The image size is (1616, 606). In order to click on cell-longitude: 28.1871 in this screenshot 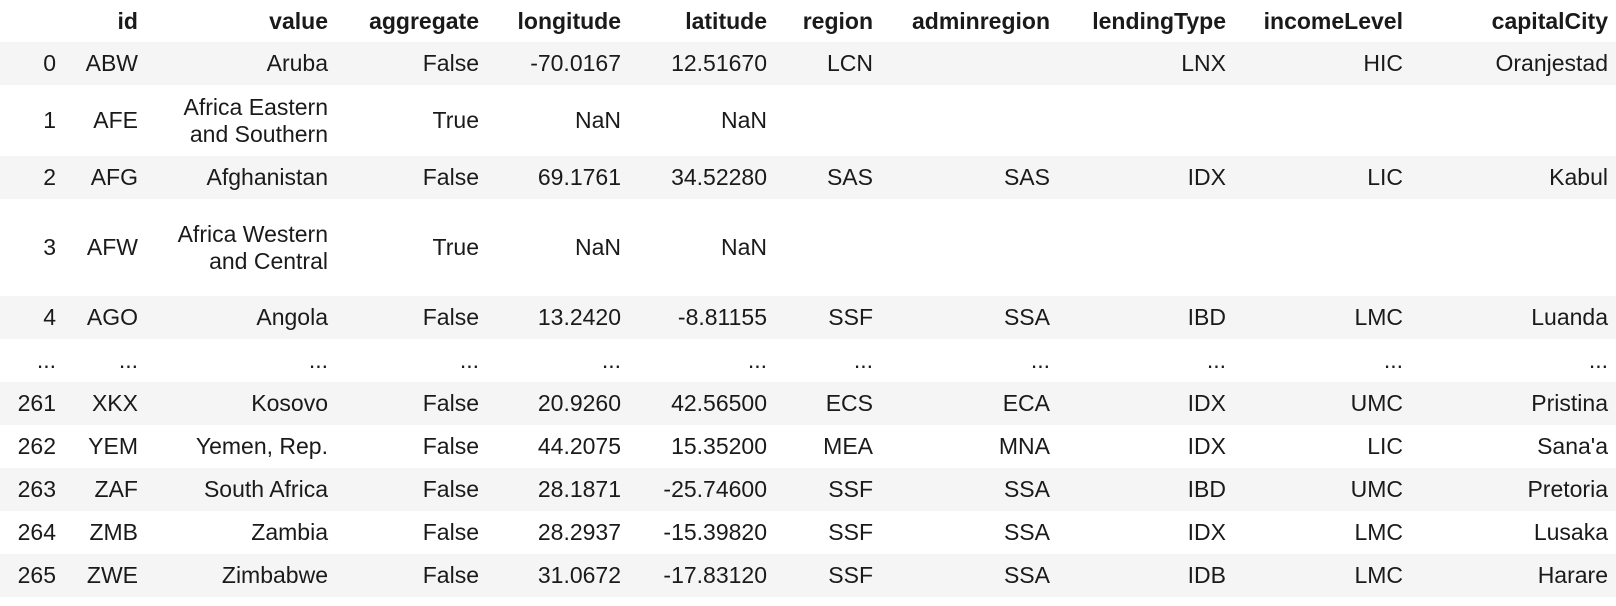, I will do `click(579, 489)`.